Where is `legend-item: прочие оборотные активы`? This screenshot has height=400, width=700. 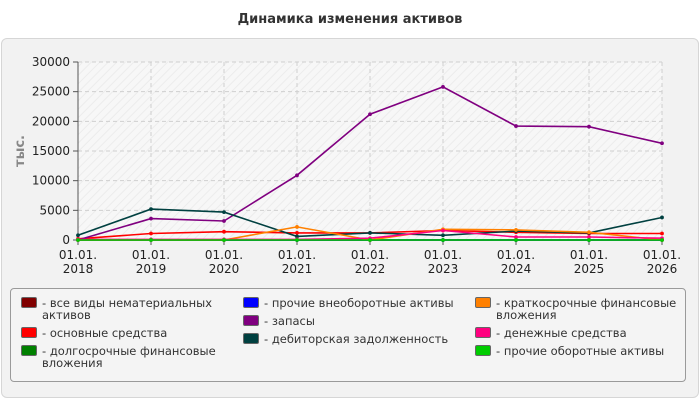
legend-item: прочие оборотные активы is located at coordinates (577, 351).